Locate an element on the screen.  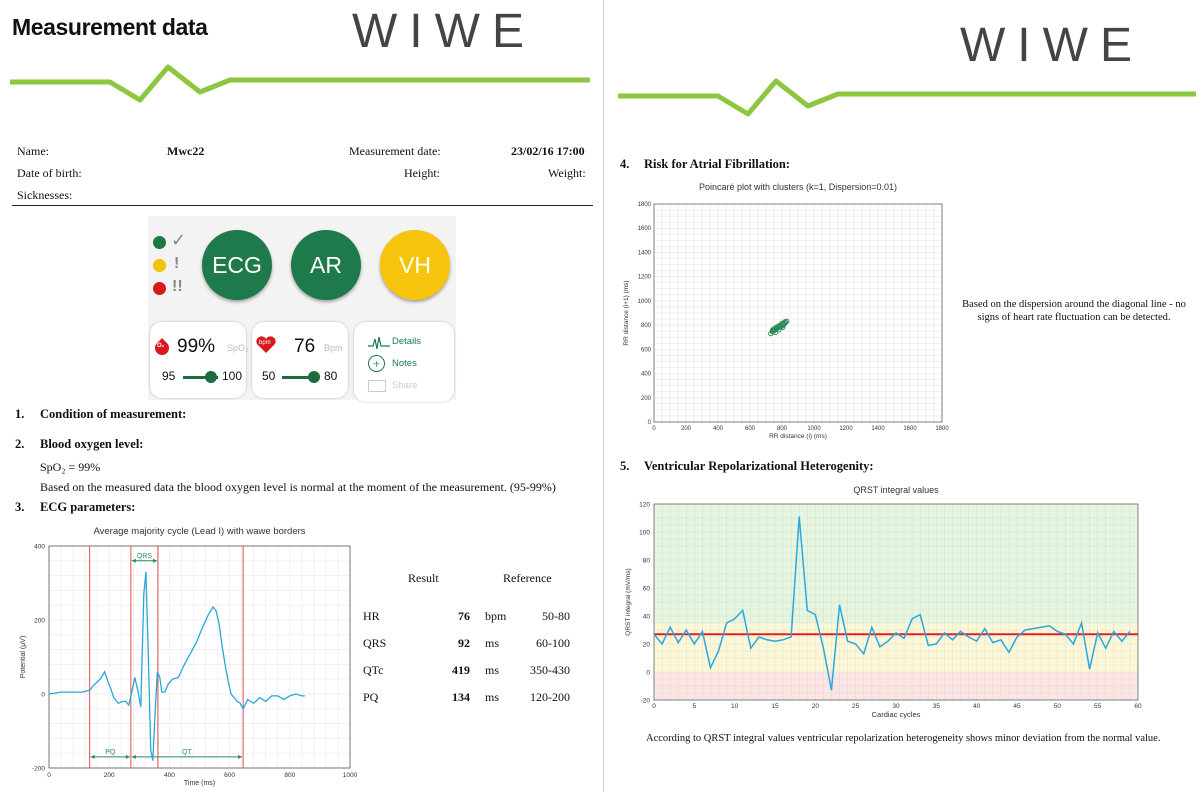
spo2-card: O₂ 99% SpO₂ 95 100 is located at coordinates (199, 360).